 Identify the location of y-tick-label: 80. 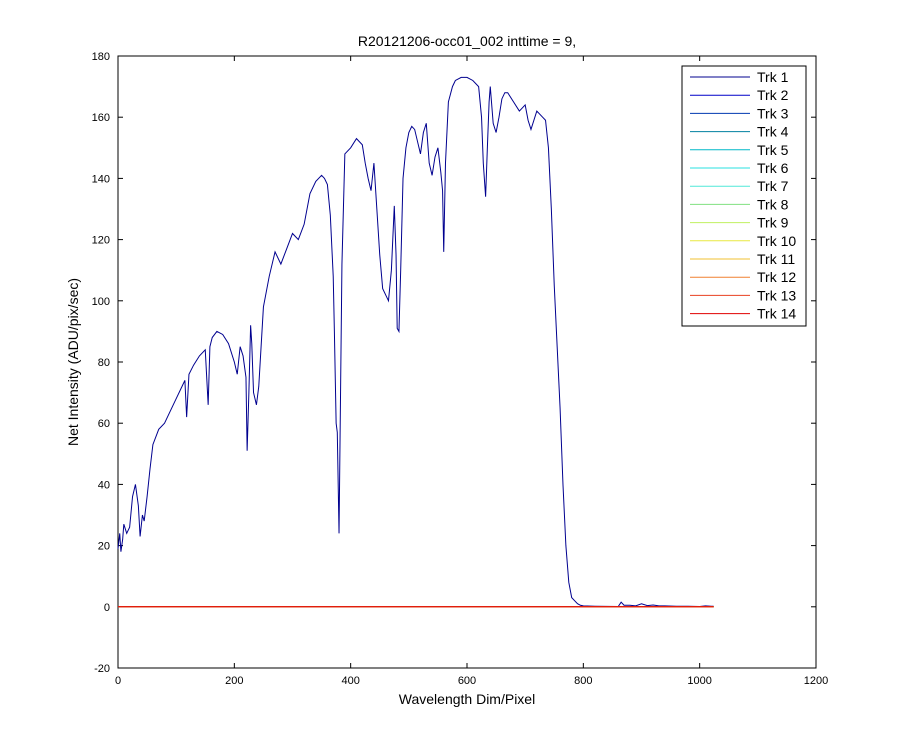
(104, 363).